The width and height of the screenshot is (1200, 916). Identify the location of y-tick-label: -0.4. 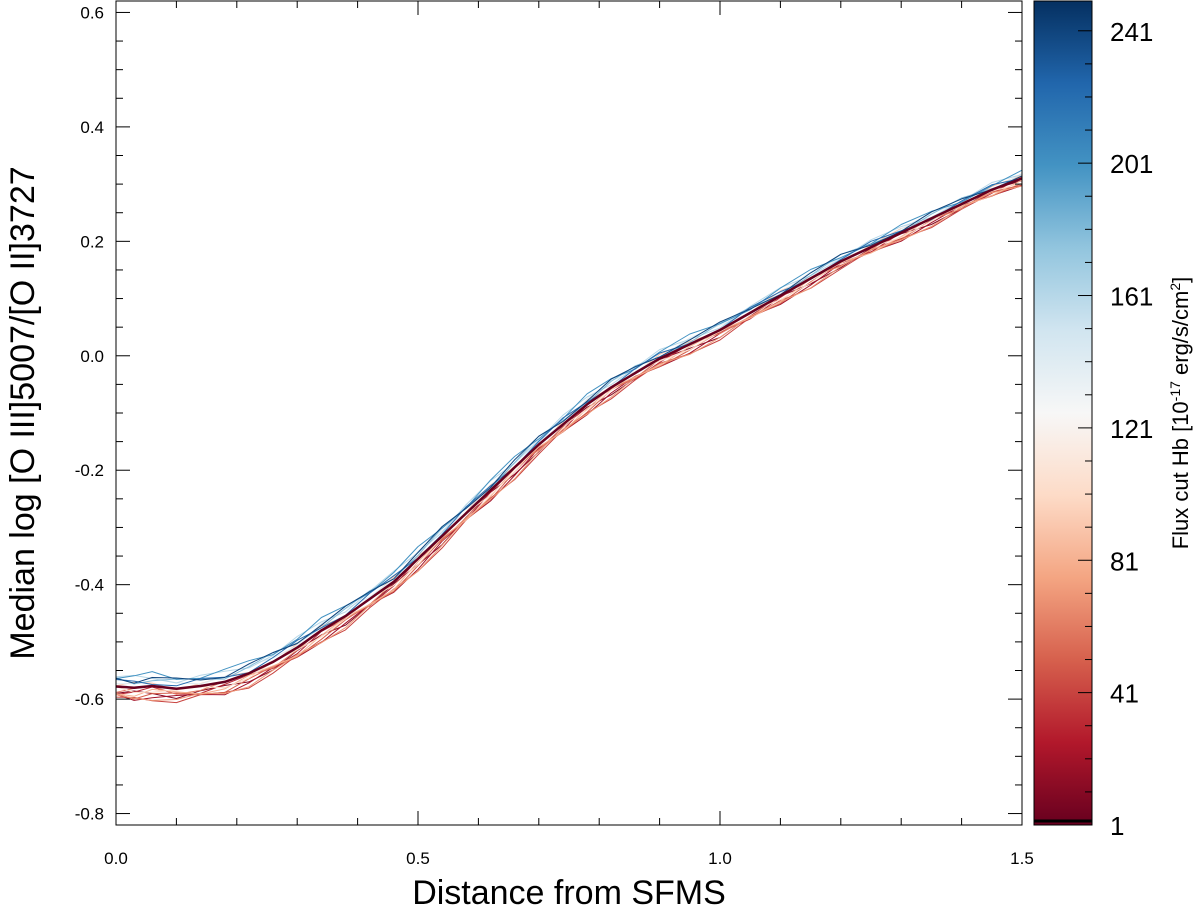
(89, 585).